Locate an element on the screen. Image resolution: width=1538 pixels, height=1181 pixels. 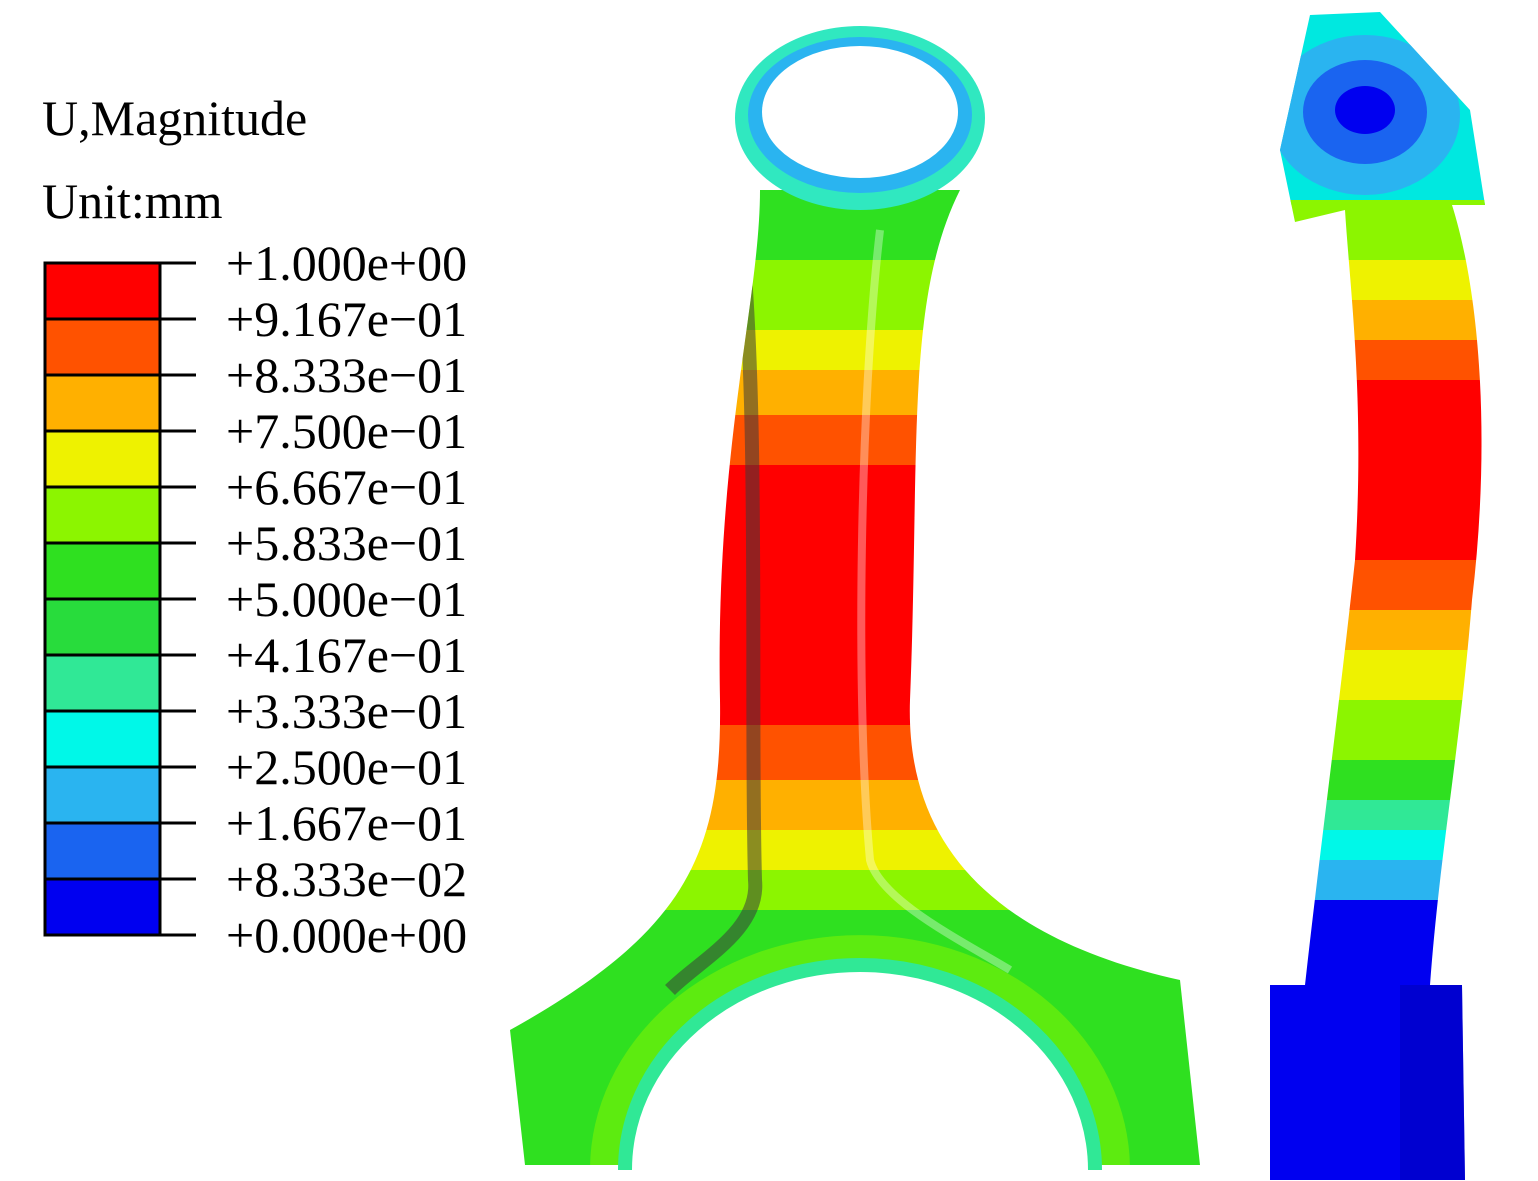
legend-label: +9.167e−01 is located at coordinates (346, 319).